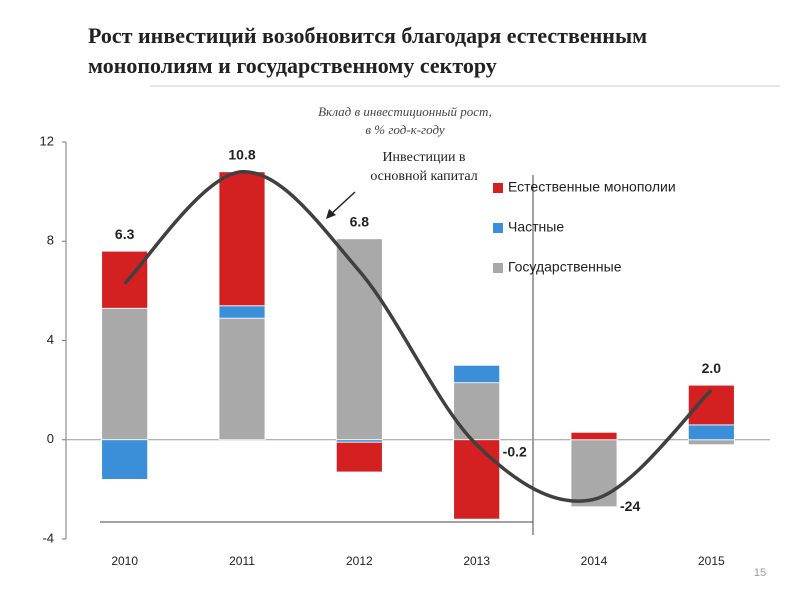 This screenshot has height=600, width=800. I want to click on value-label: 6.3, so click(125, 234).